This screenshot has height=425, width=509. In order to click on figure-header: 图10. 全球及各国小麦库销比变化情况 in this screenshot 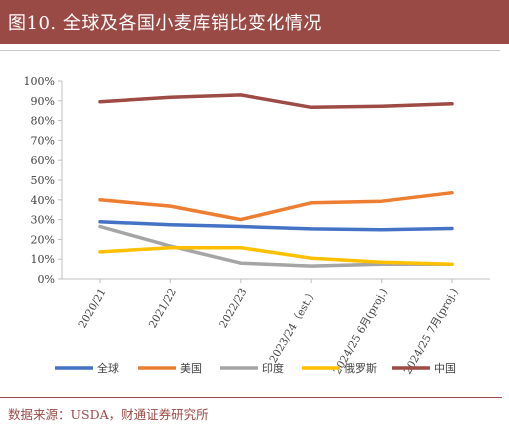, I will do `click(254, 22)`.